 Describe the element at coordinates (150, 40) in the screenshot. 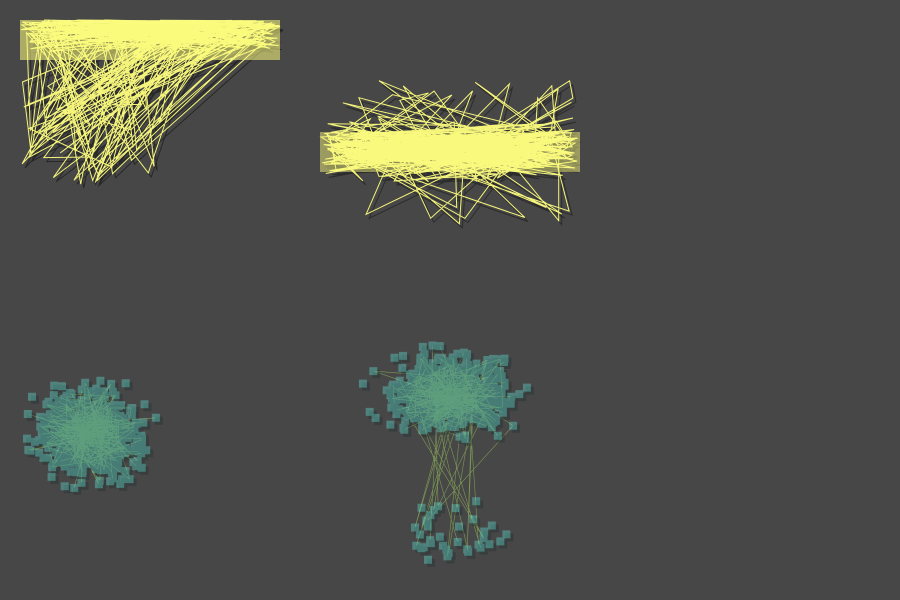

I see `yellow-dense-area` at that location.